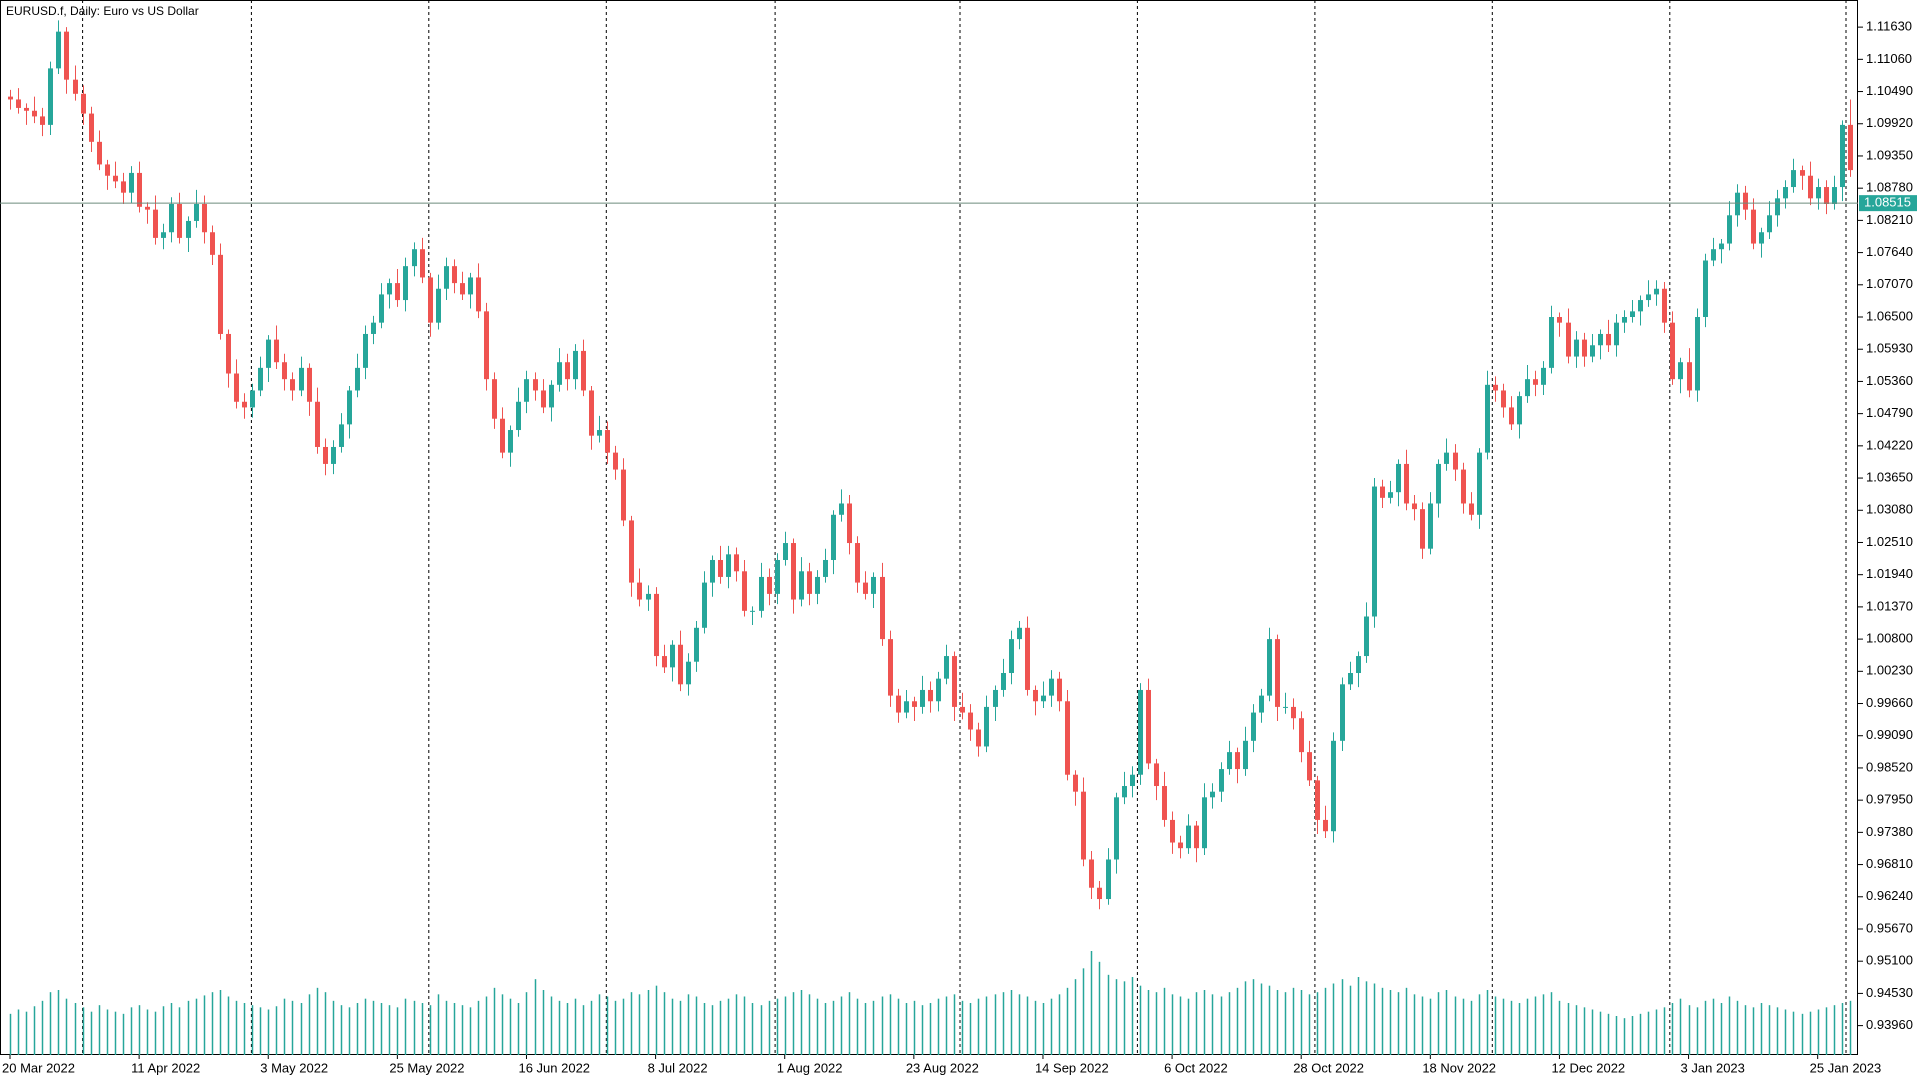  I want to click on current-price-label: 1.08515, so click(1887, 202).